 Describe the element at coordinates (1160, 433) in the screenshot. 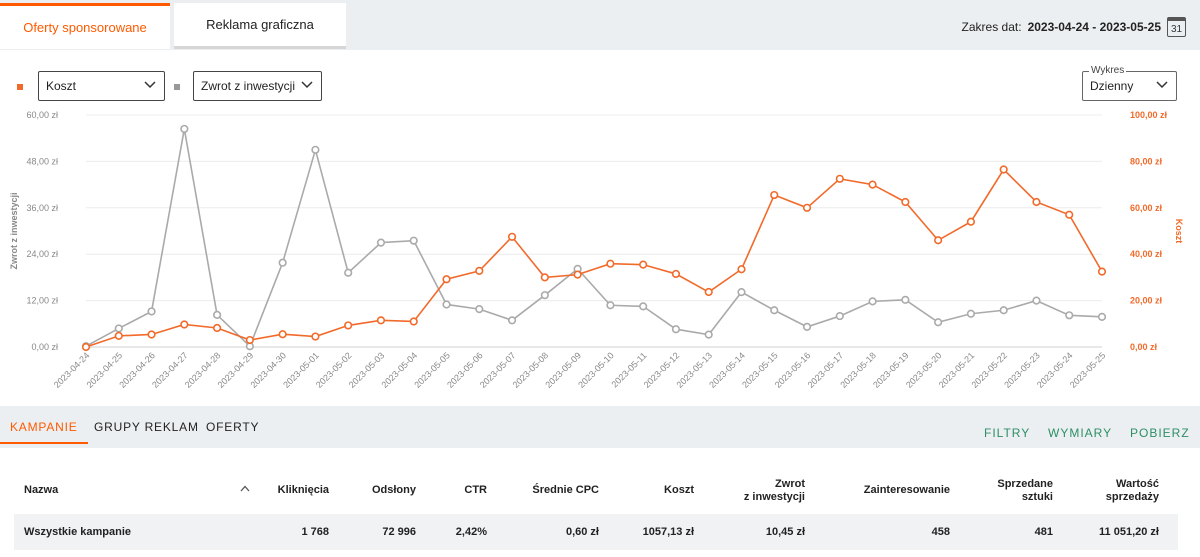

I see `download-button: POBIERZ` at that location.